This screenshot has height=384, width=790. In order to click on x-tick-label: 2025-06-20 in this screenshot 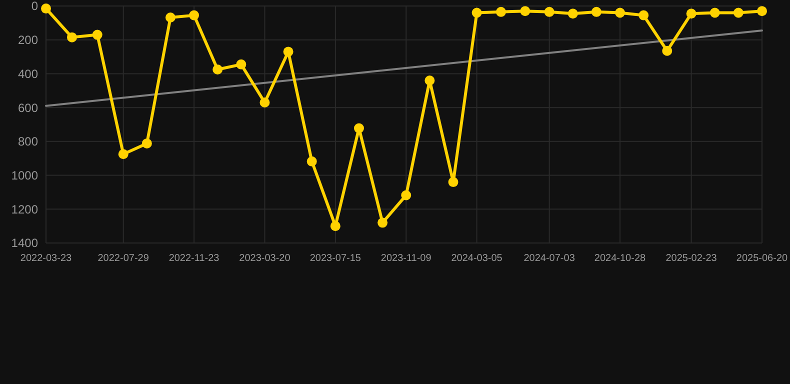, I will do `click(762, 258)`.